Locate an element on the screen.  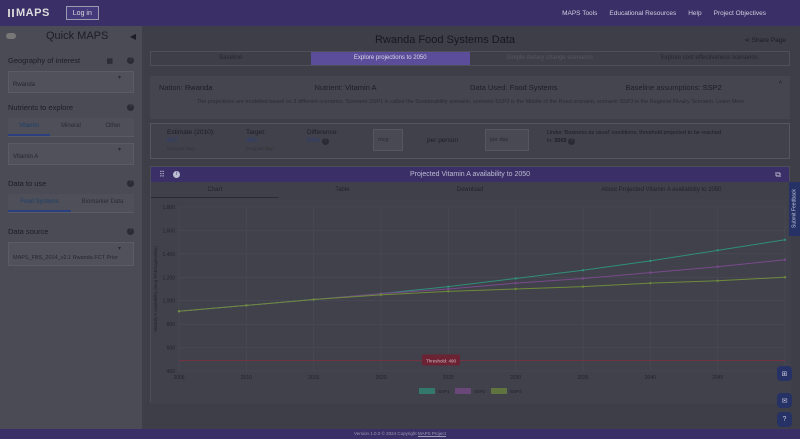
data-used-label: Data Used: is located at coordinates (489, 87).